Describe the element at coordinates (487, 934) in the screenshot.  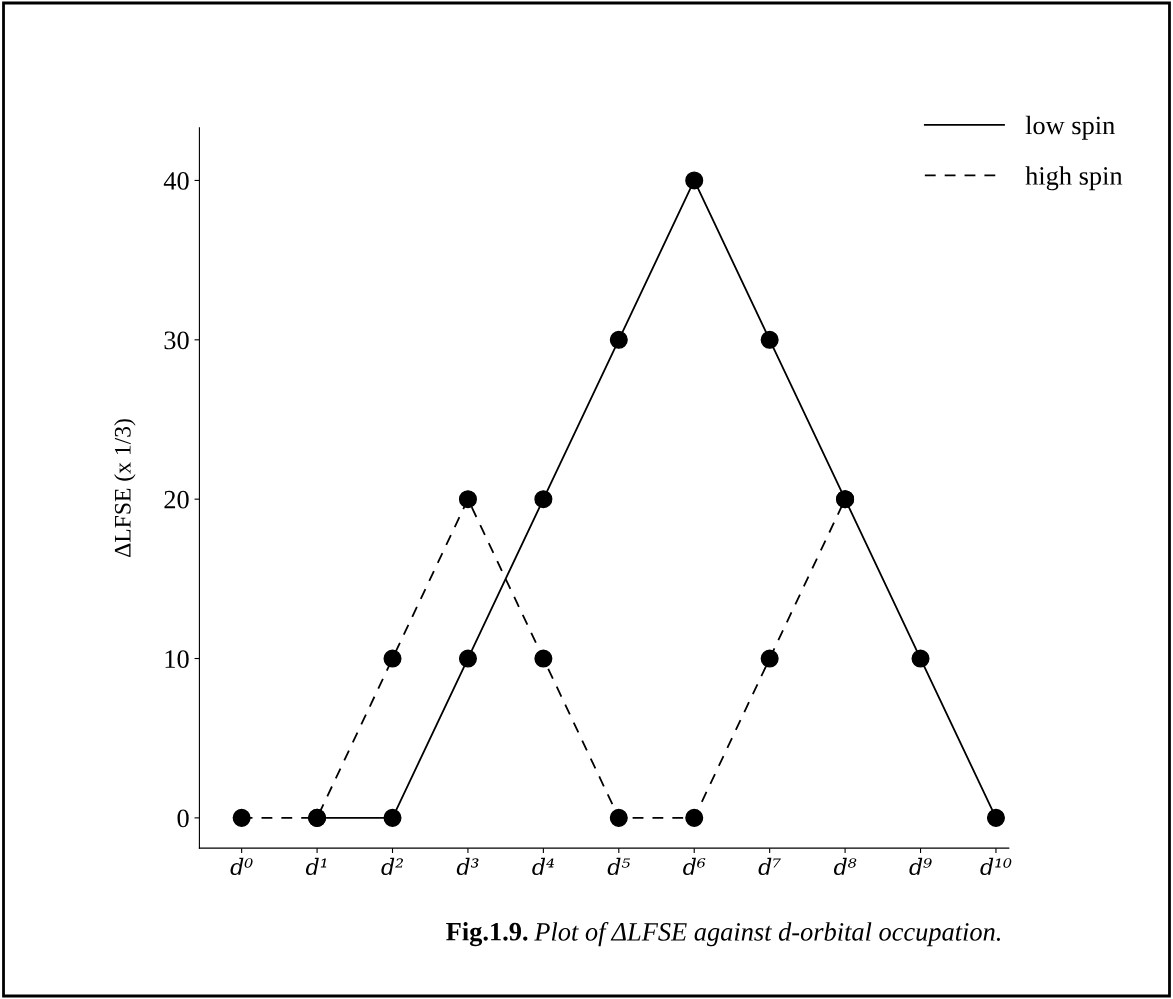
I see `caption: Fig.1.9.` at that location.